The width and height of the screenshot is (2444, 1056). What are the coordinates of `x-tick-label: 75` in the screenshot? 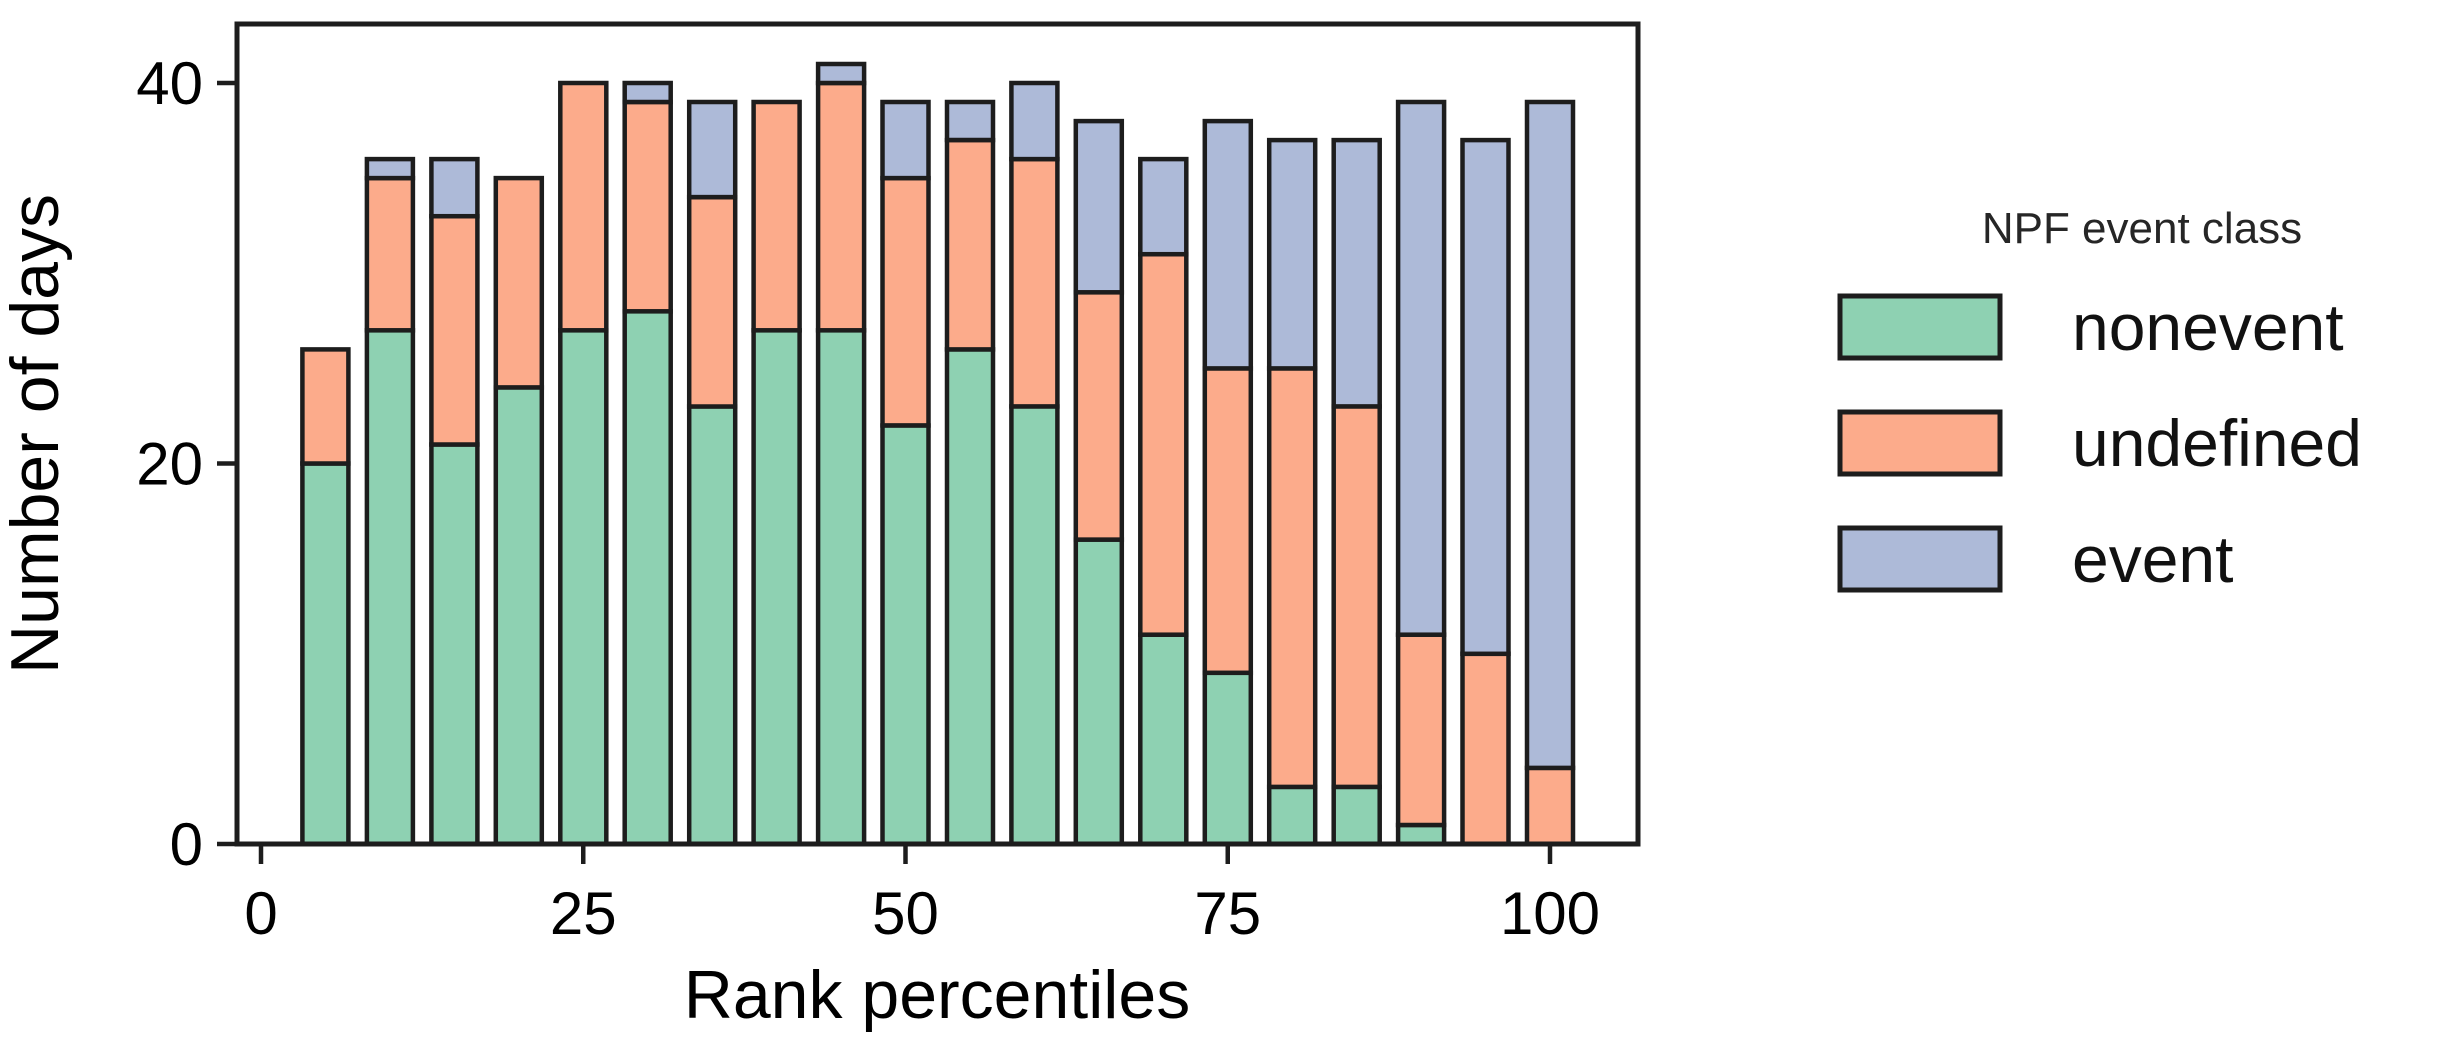 It's located at (1227, 913).